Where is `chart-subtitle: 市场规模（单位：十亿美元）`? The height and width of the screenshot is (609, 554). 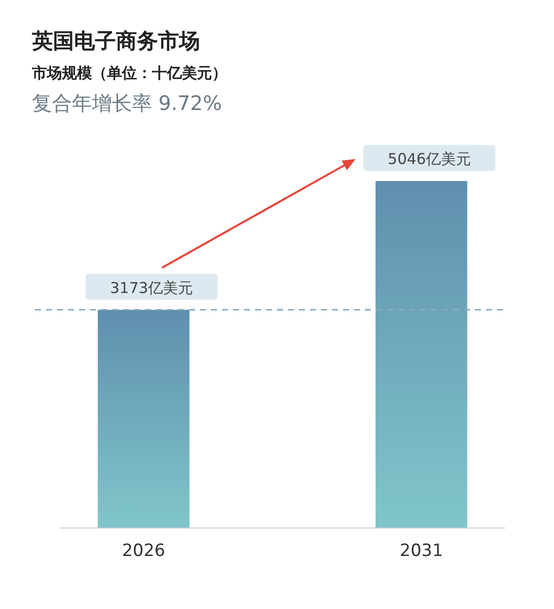
chart-subtitle: 市场规模（单位：十亿美元） is located at coordinates (129, 73).